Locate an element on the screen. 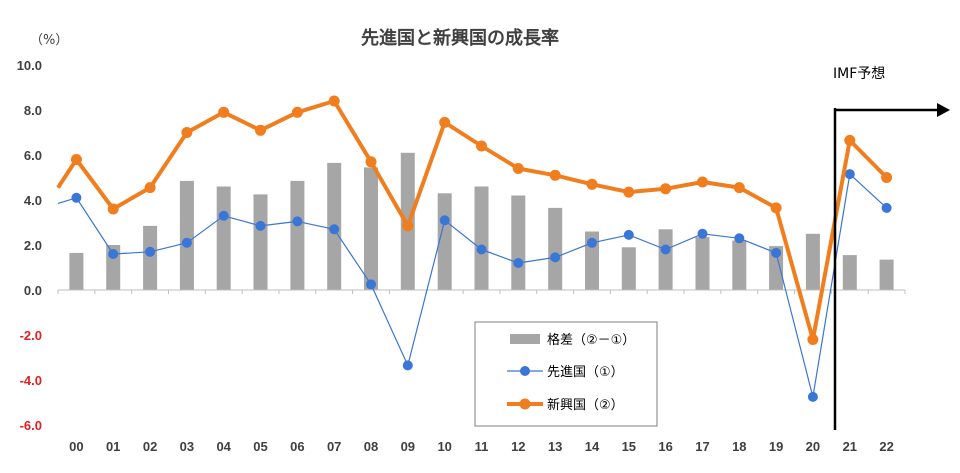 This screenshot has width=960, height=473. x-tick-label-14: 14 is located at coordinates (592, 446).